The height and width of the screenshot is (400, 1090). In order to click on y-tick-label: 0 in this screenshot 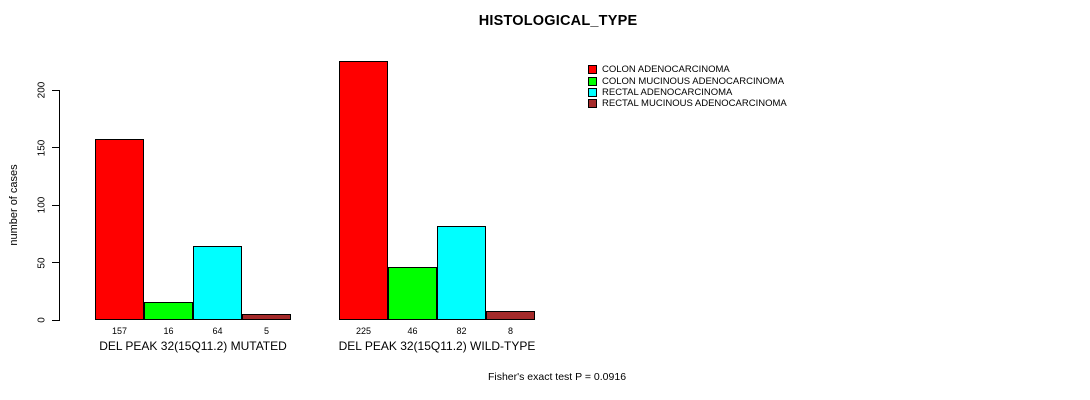, I will do `click(42, 320)`.